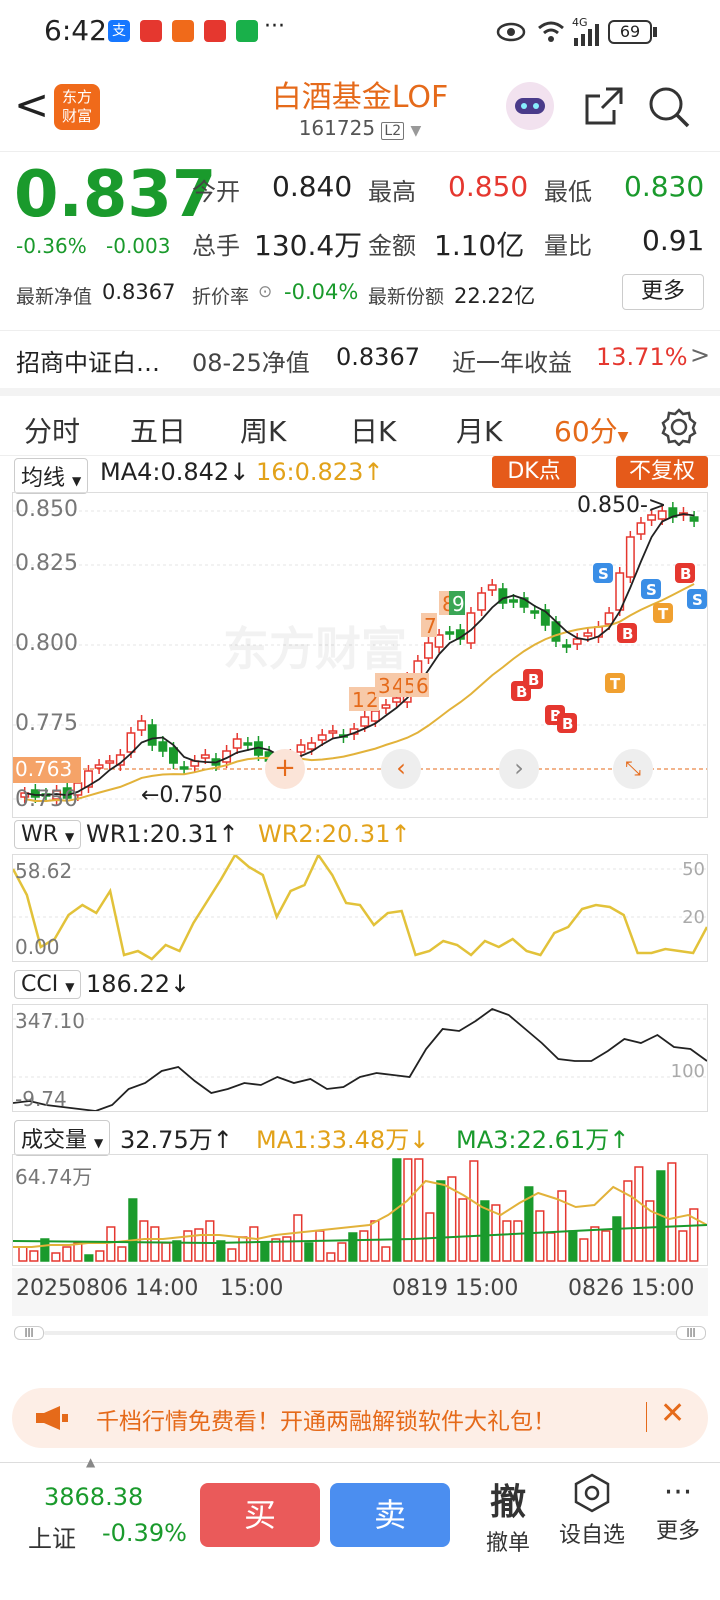 The height and width of the screenshot is (1600, 720). I want to click on back-button: <, so click(32, 104).